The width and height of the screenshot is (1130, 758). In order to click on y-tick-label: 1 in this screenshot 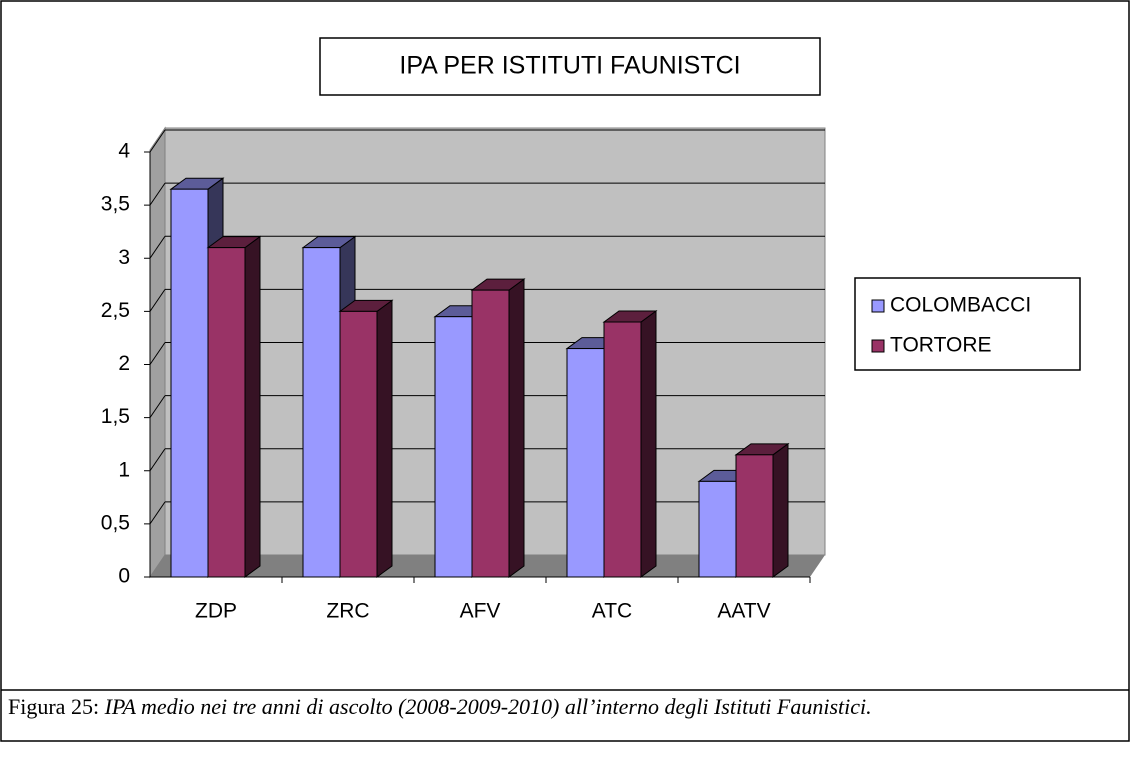, I will do `click(124, 469)`.